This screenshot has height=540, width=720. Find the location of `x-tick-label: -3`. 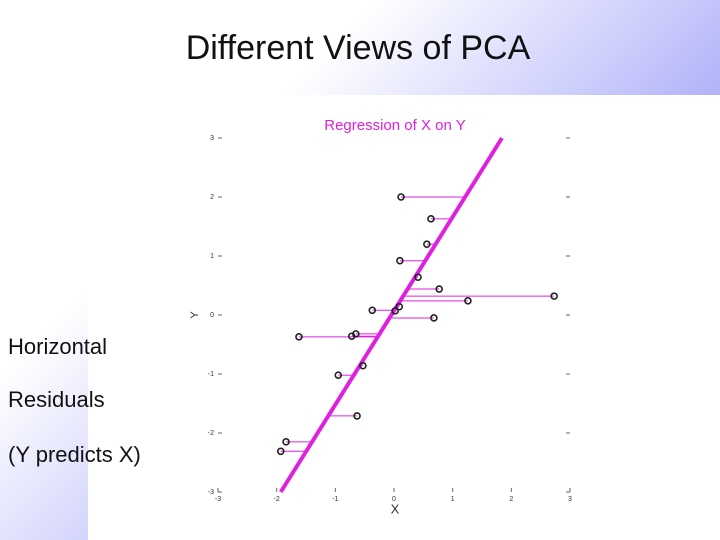

x-tick-label: -3 is located at coordinates (218, 499).